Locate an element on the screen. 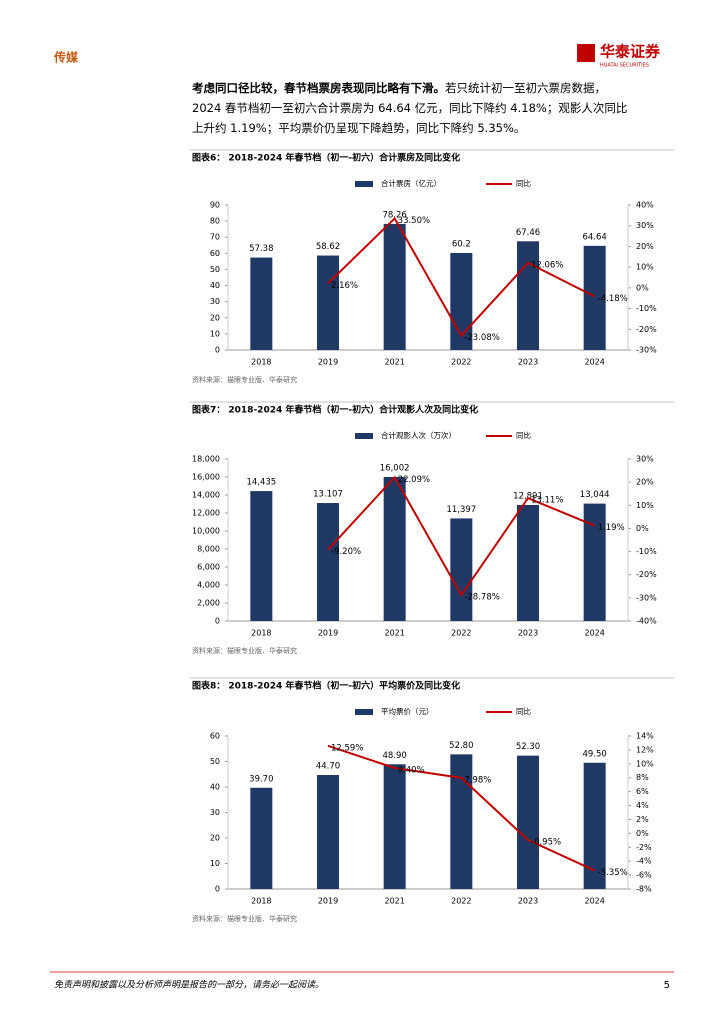 This screenshot has height=1024, width=724. y2-tick-label: -6% is located at coordinates (644, 875).